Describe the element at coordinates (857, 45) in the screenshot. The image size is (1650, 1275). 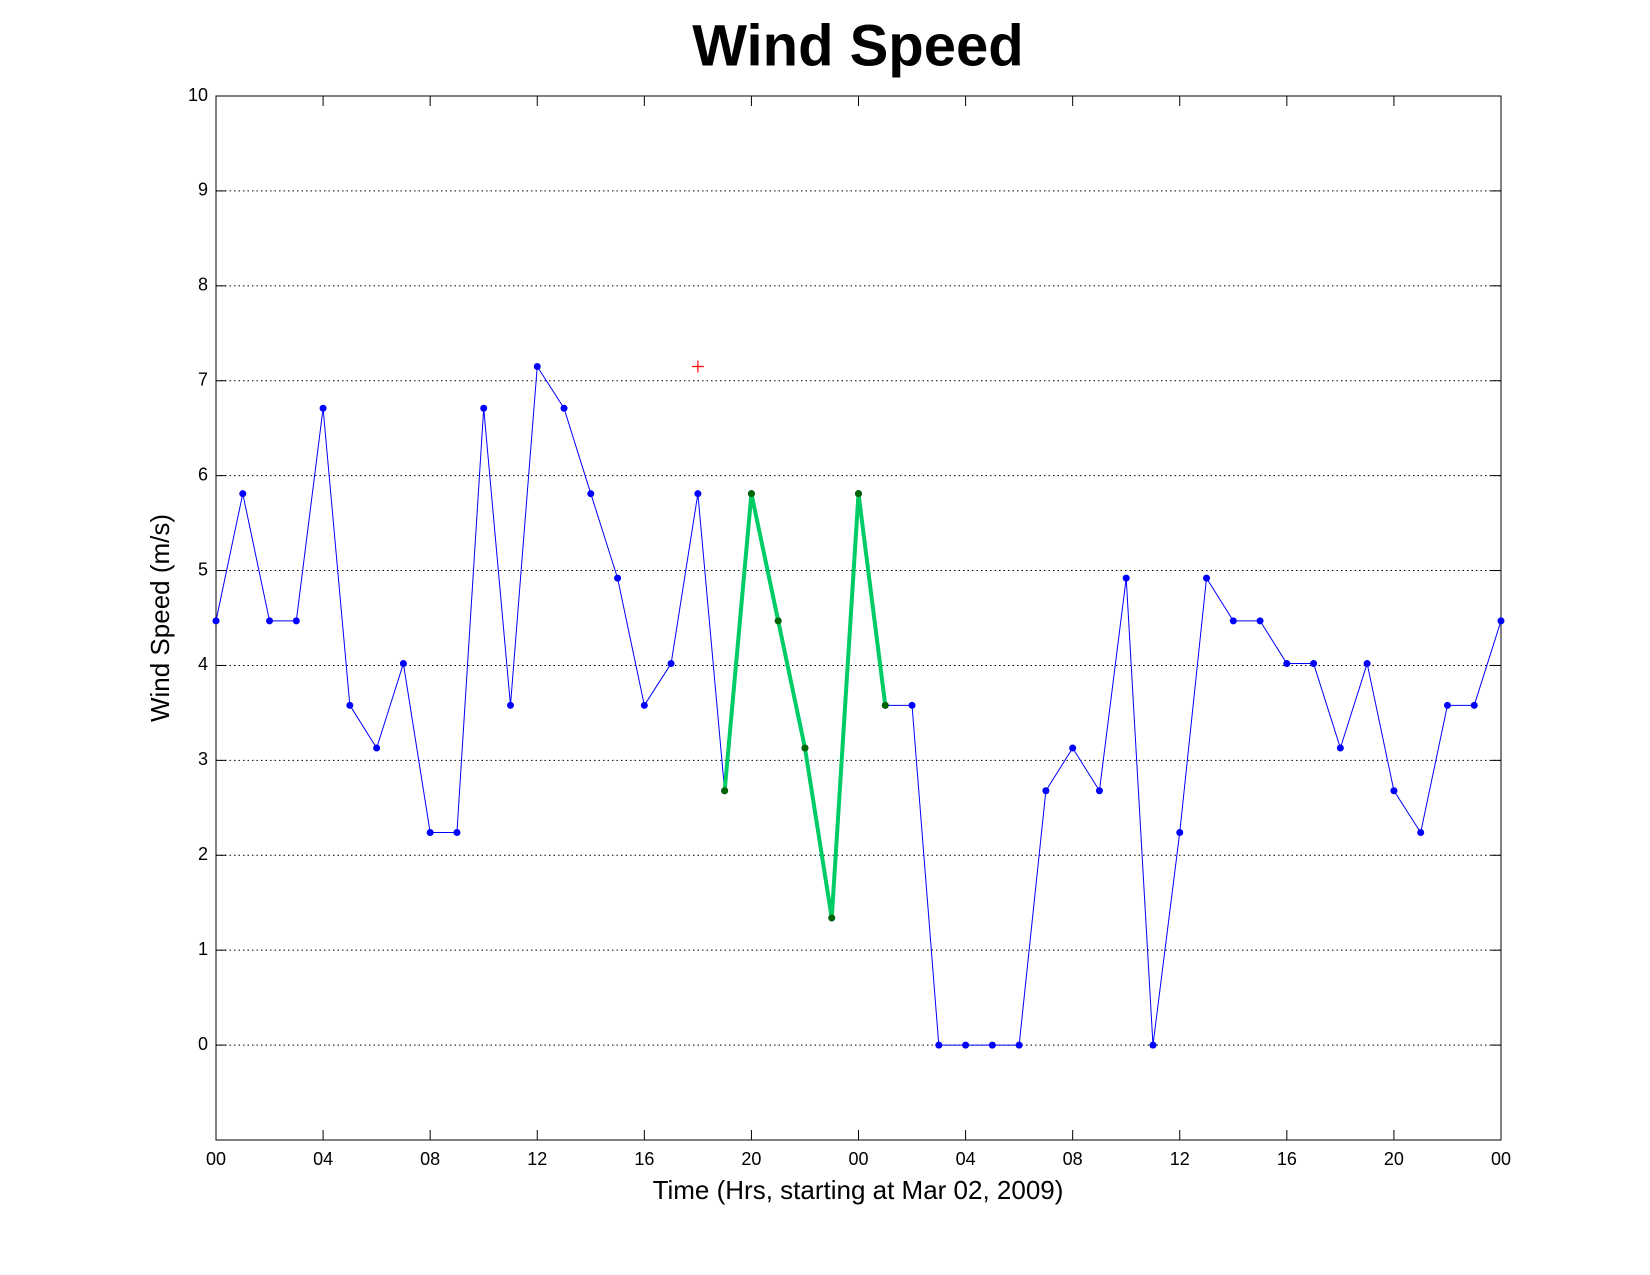
I see `chart-title: Wind Speed` at that location.